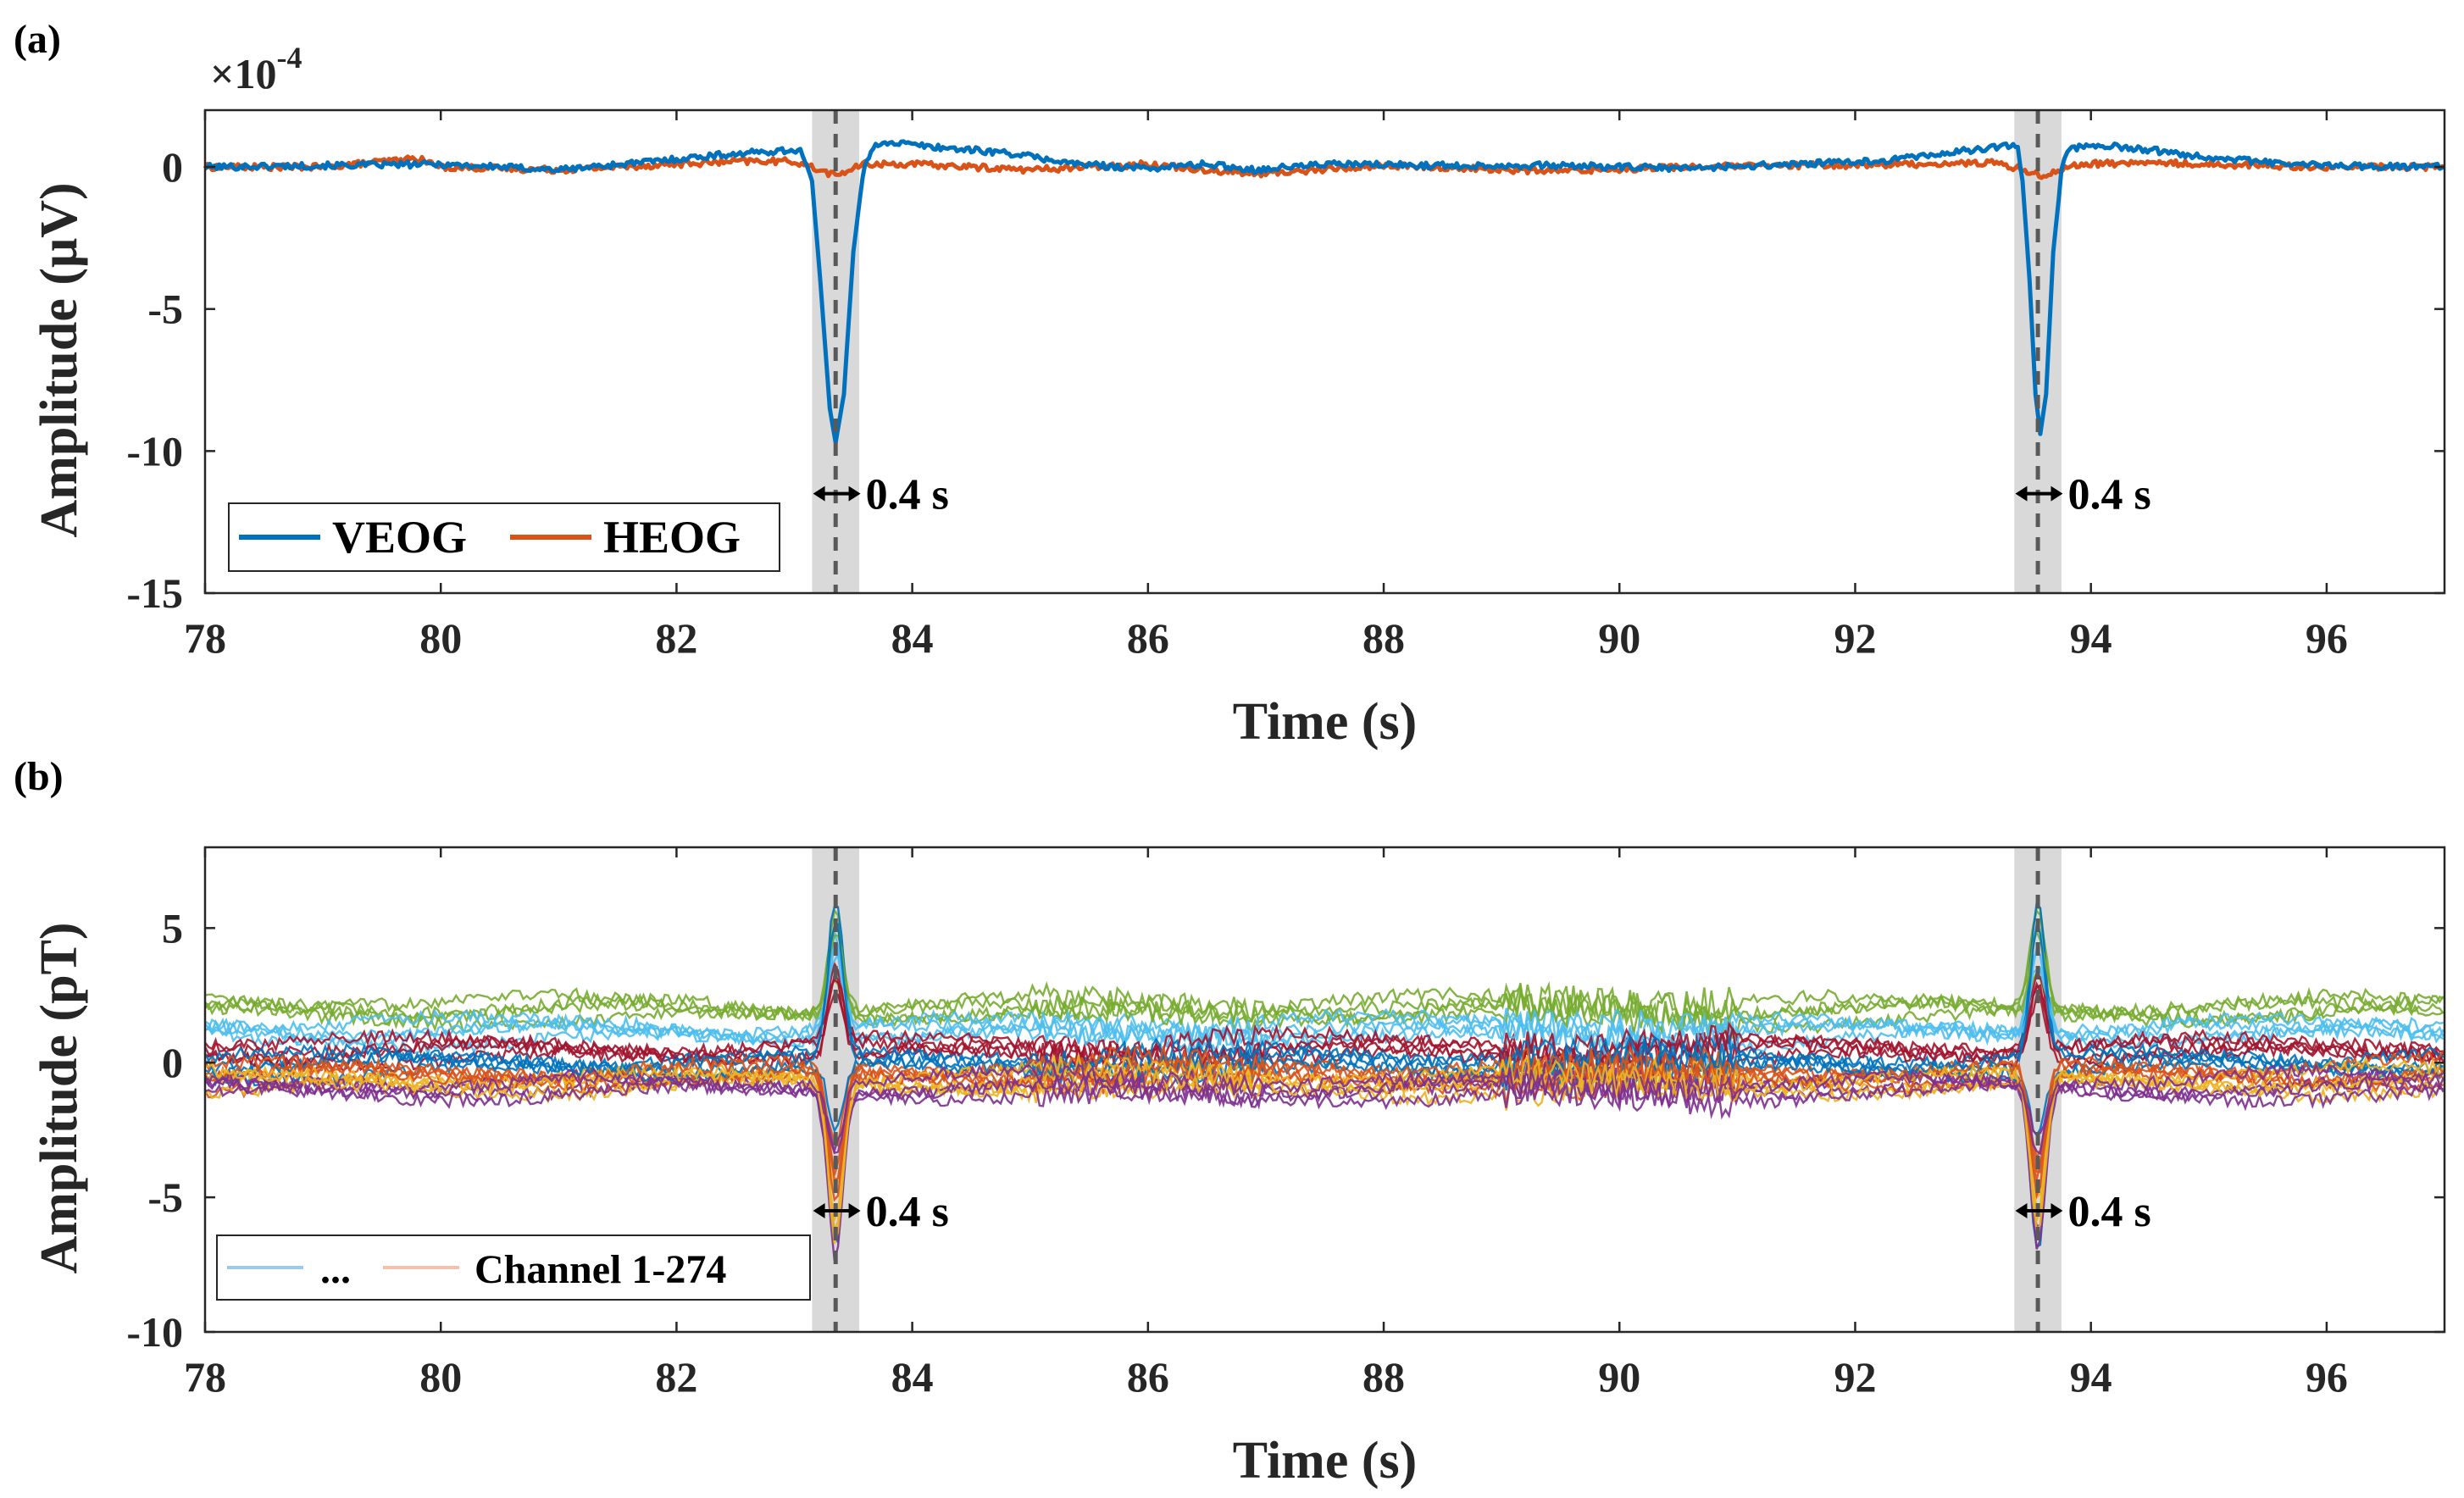 This screenshot has height=1498, width=2464. I want to click on y-tick-label-a-1: -5, so click(165, 309).